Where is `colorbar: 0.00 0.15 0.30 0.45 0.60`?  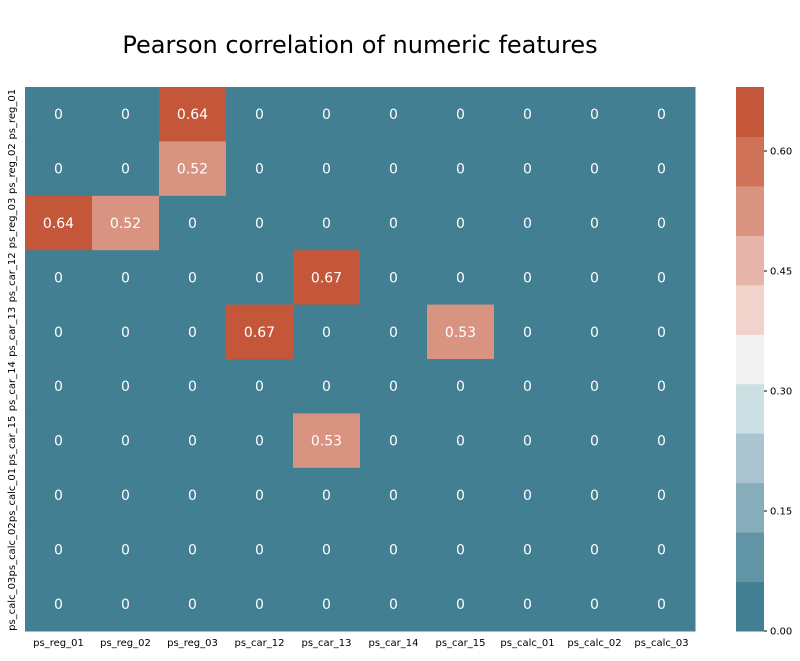
colorbar: 0.00 0.15 0.30 0.45 0.60 is located at coordinates (764, 362).